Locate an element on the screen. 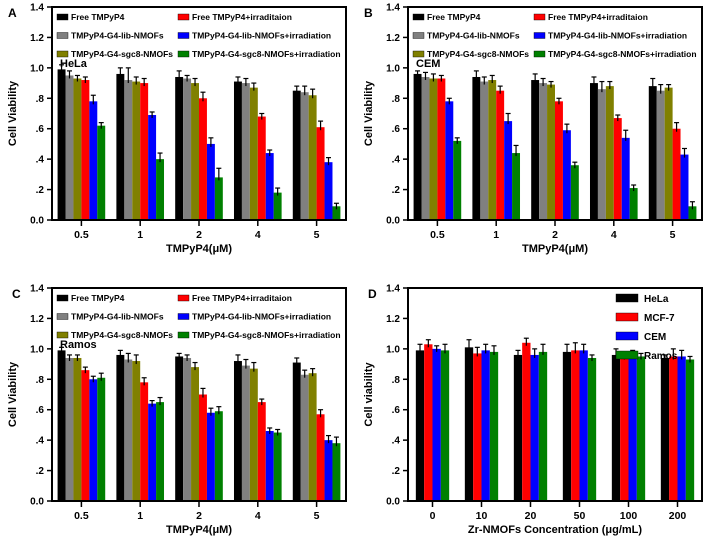 The width and height of the screenshot is (713, 540). legend-label: Free TMPyP4 is located at coordinates (454, 17).